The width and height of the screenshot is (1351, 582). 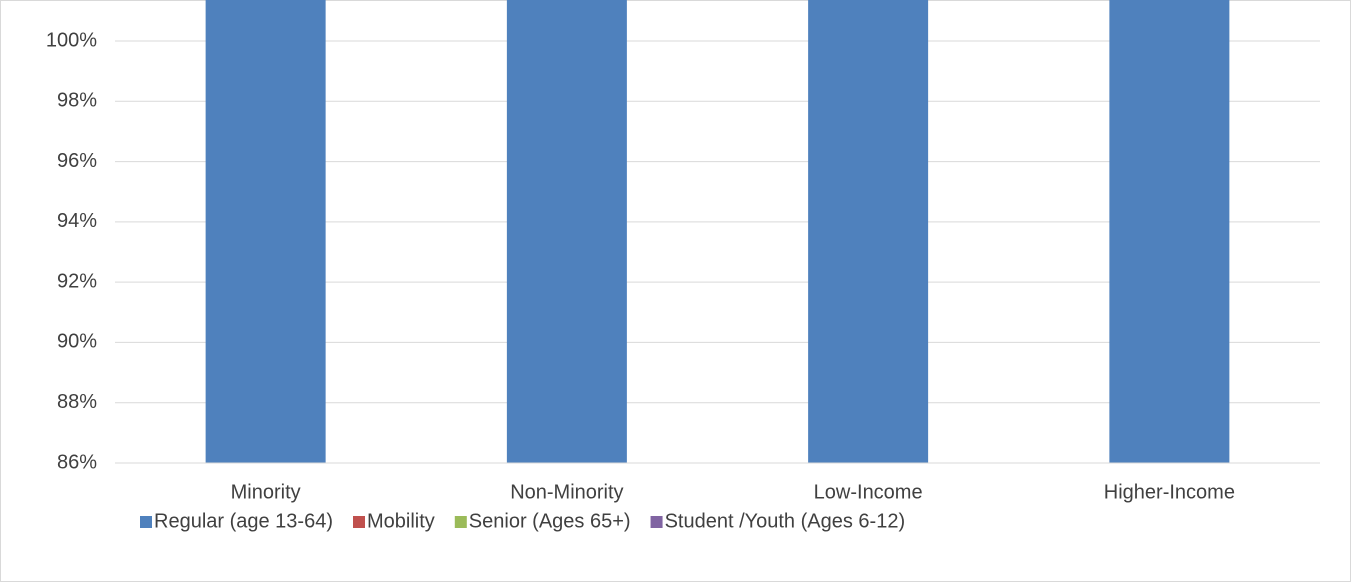 I want to click on y-tick-label: 94%, so click(x=77, y=221).